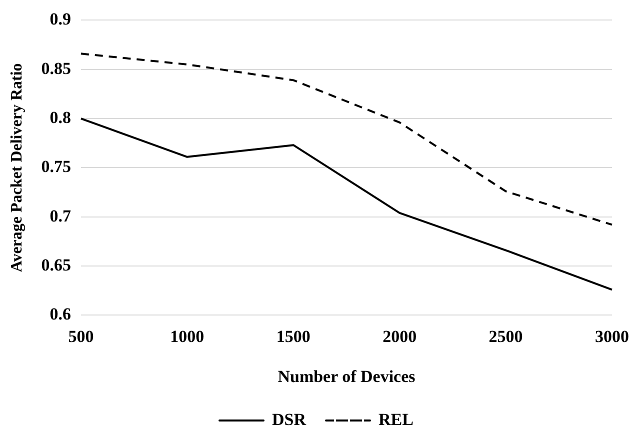 The width and height of the screenshot is (641, 443). Describe the element at coordinates (347, 376) in the screenshot. I see `x-axis-title: Number of Devices` at that location.